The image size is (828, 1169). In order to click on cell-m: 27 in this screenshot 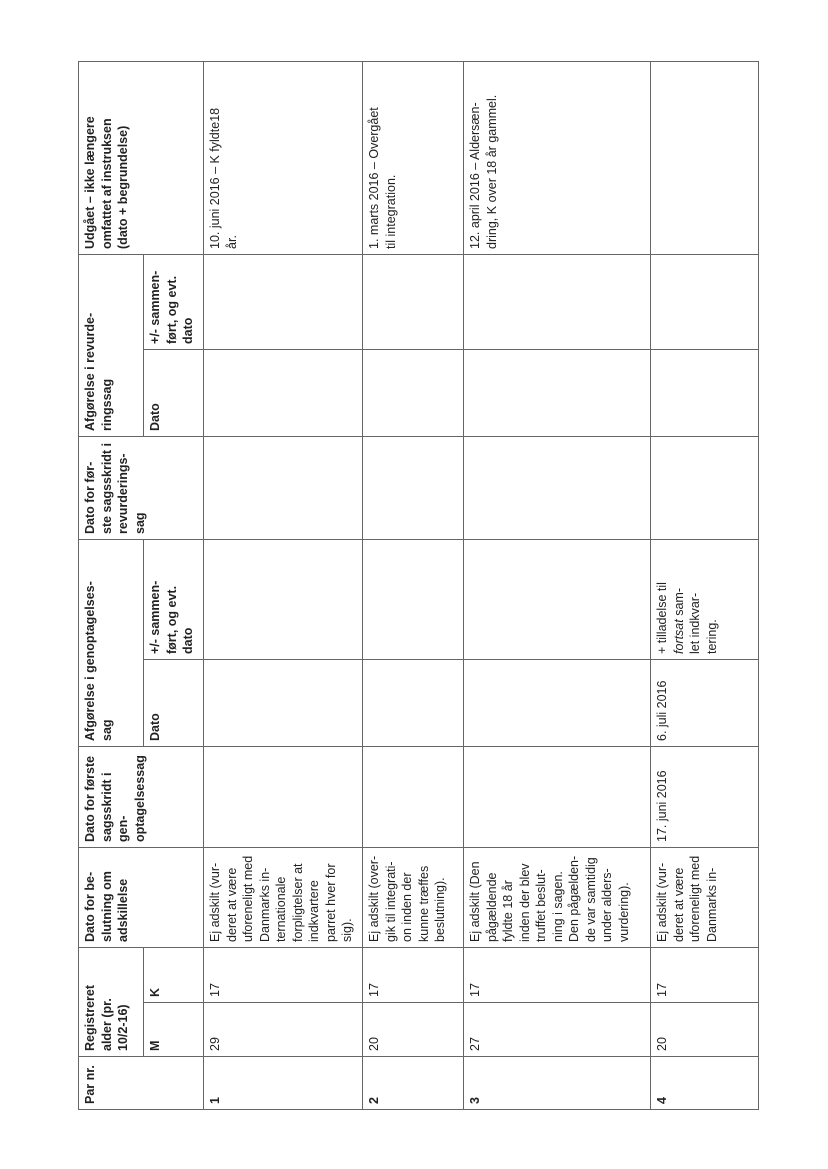, I will do `click(557, 1029)`.